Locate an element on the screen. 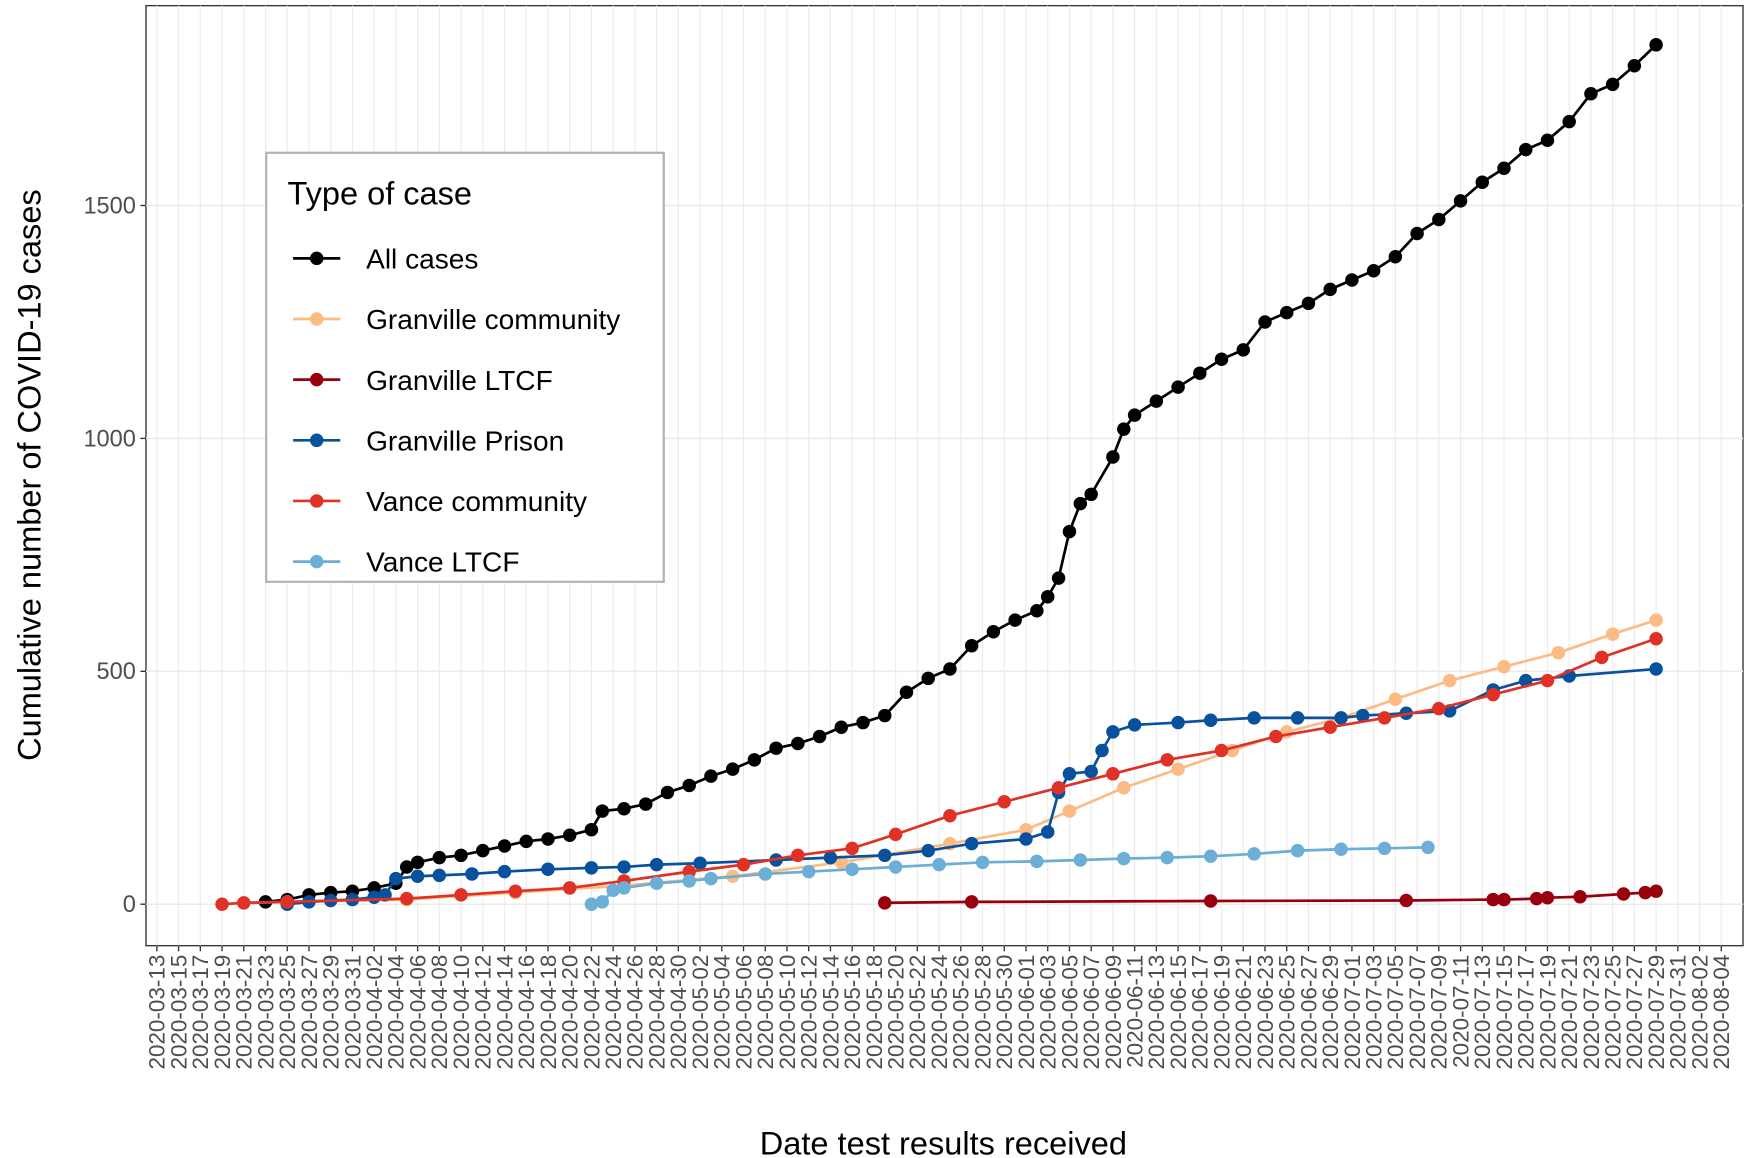  x-tick-label: 2020-04-18 is located at coordinates (548, 1012).